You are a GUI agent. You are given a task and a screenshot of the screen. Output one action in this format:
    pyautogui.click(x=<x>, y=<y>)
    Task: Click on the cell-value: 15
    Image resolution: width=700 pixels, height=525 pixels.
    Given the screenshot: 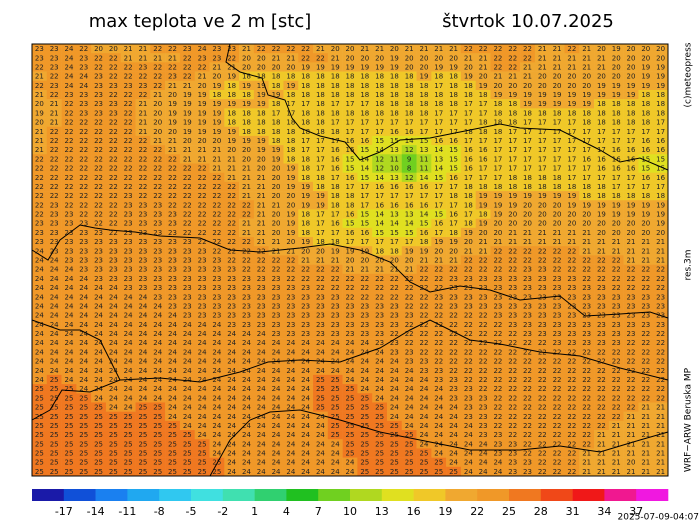 What is the action you would take?
    pyautogui.click(x=438, y=215)
    